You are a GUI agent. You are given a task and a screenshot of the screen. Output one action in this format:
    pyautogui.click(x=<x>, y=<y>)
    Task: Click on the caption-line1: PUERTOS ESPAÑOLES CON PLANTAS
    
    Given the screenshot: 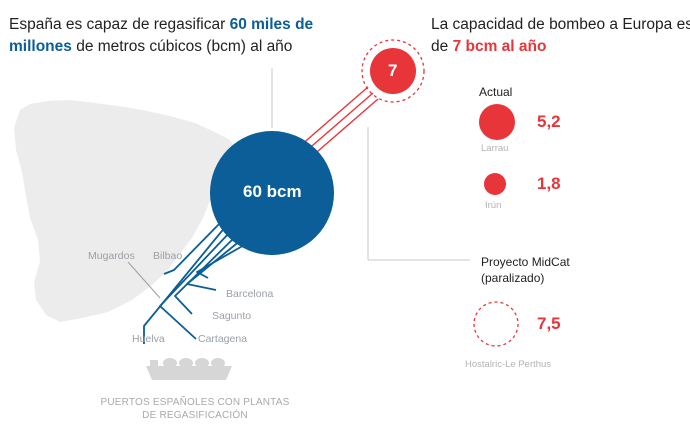 What is the action you would take?
    pyautogui.click(x=195, y=402)
    